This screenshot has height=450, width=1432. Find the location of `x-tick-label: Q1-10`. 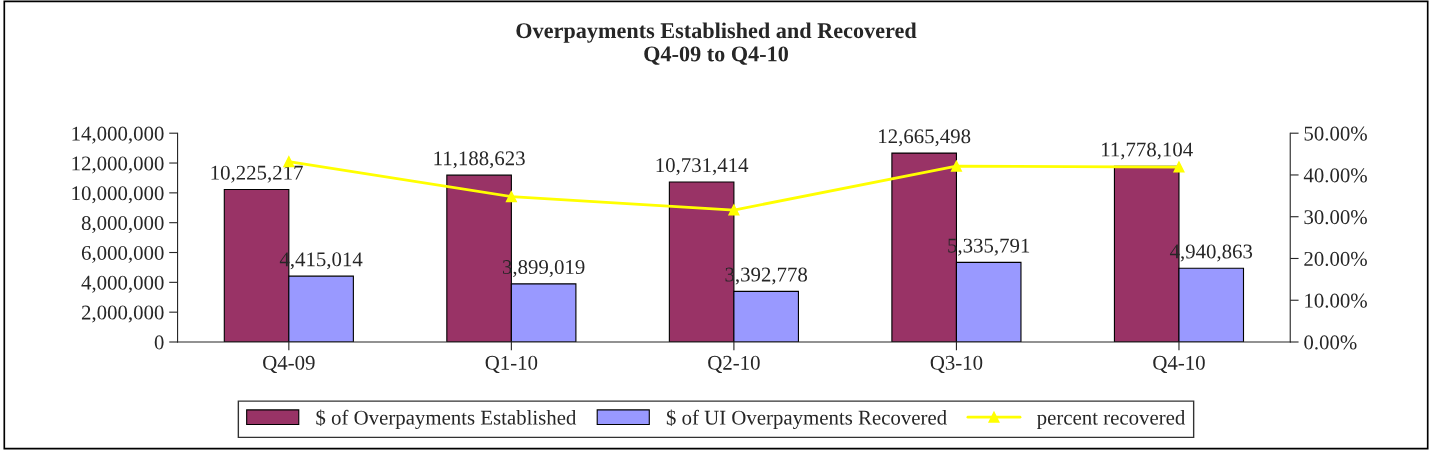

x-tick-label: Q1-10 is located at coordinates (511, 364).